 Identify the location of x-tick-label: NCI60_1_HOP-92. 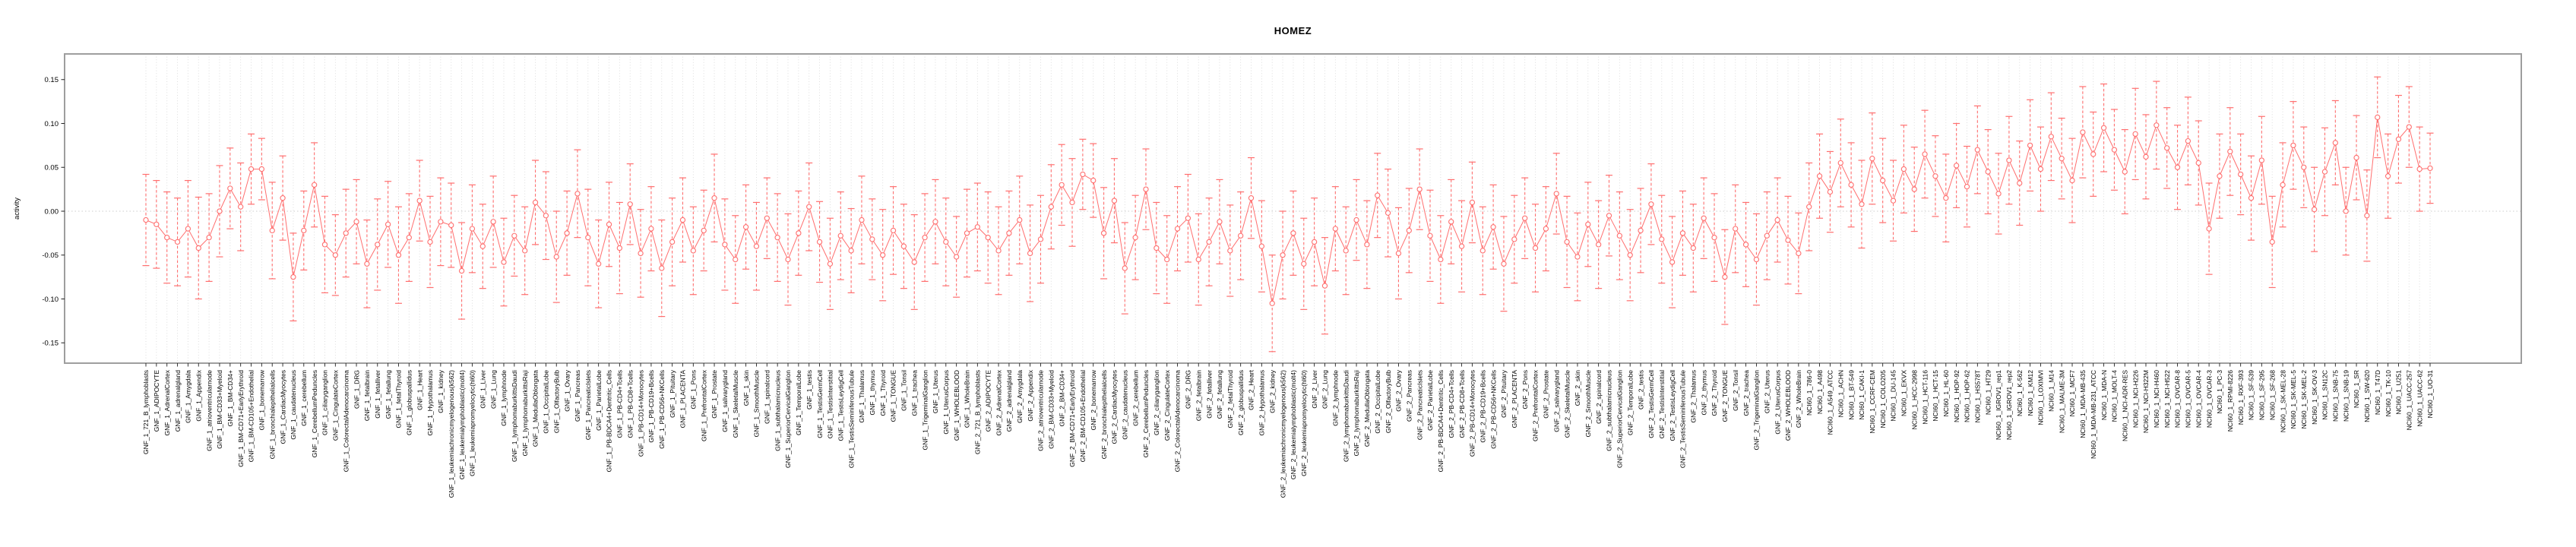
(1956, 396).